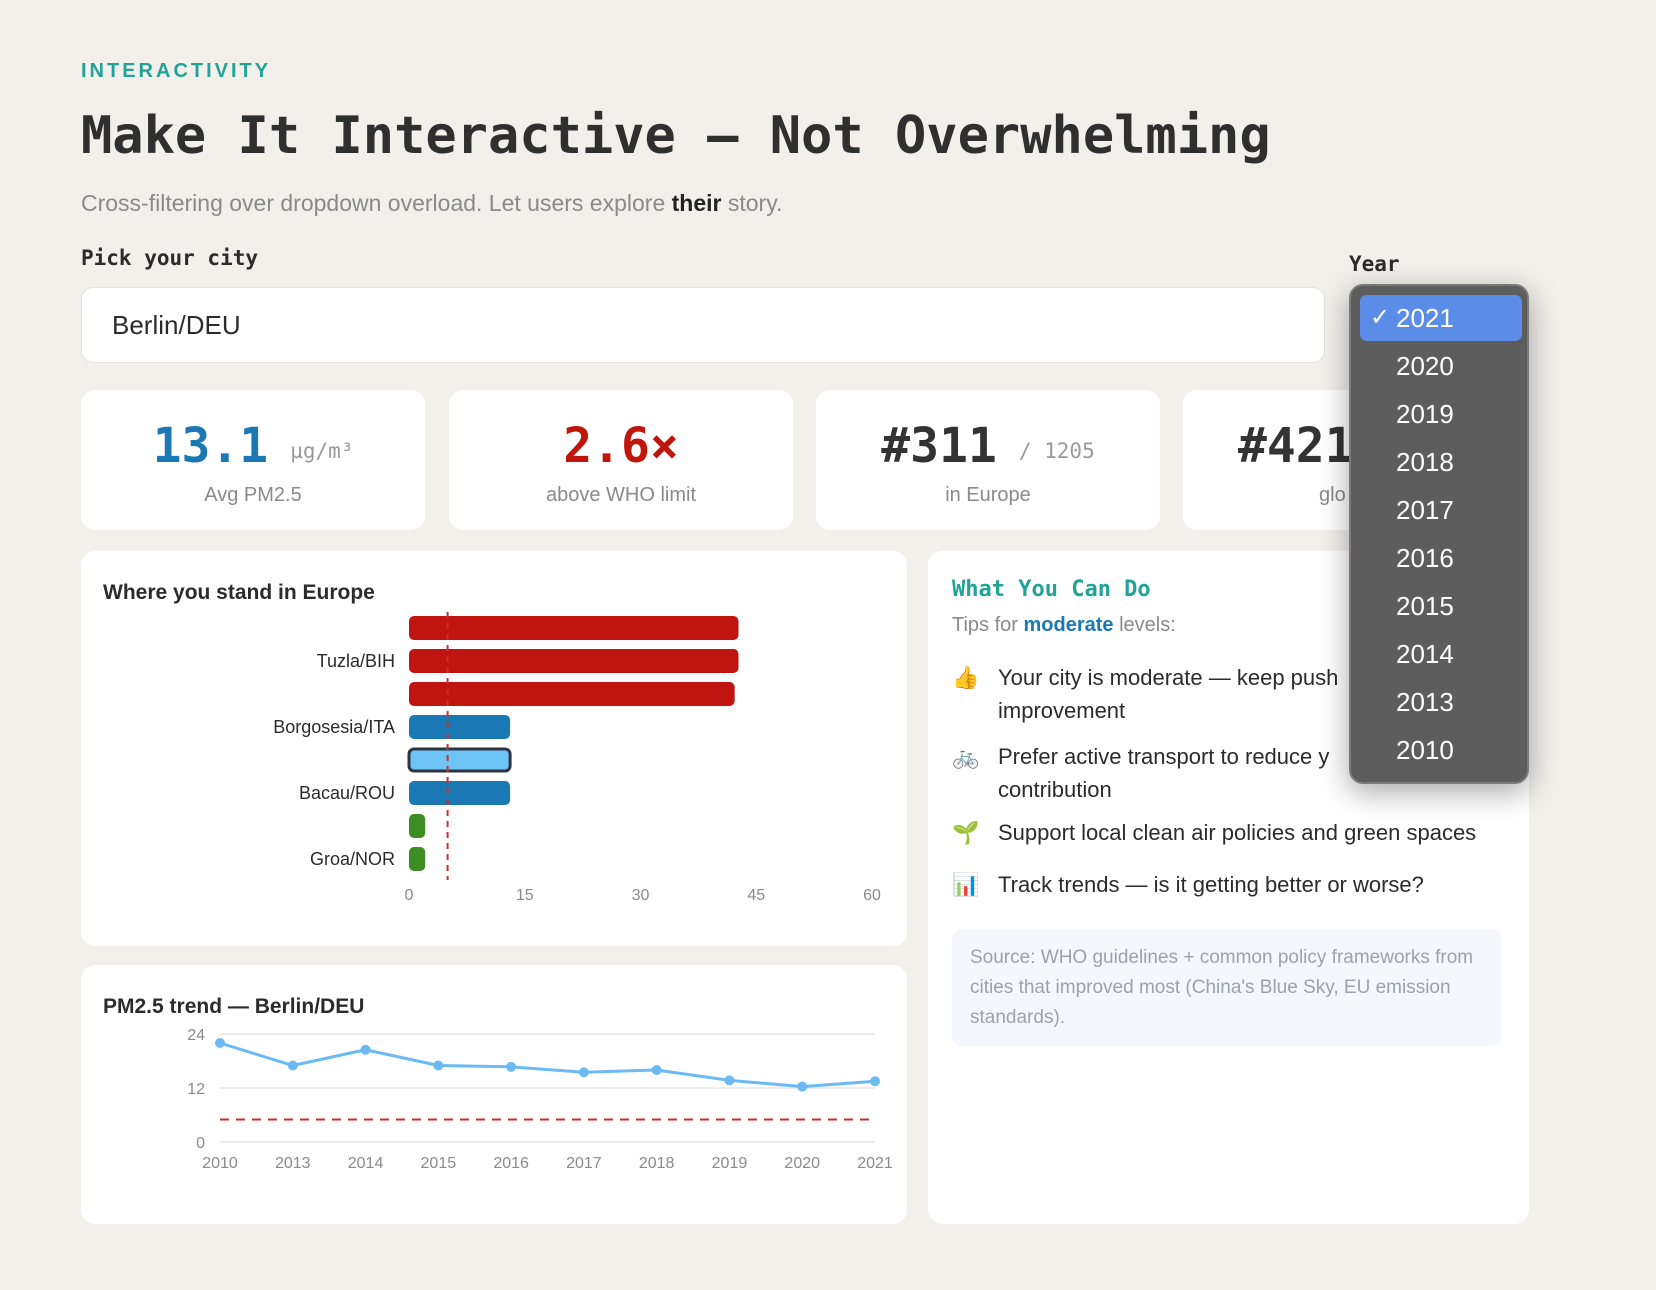 This screenshot has height=1290, width=1656. I want to click on year-option: 2013, so click(1425, 701).